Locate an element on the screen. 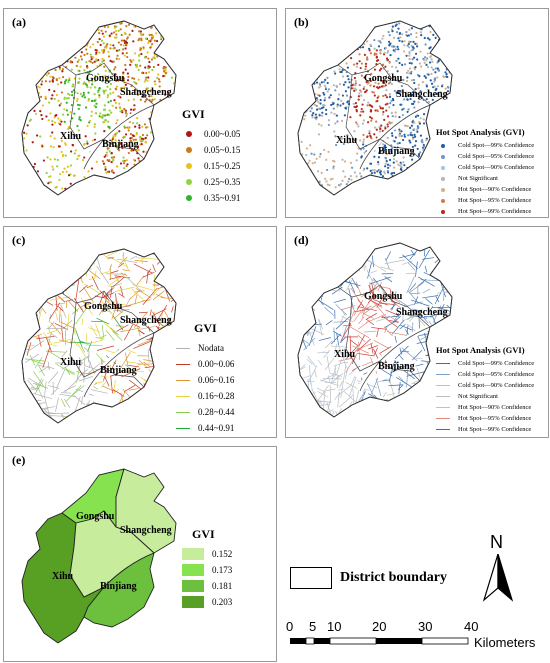 The width and height of the screenshot is (550, 663). legend-b-item: Hot Spot—99% Confidence is located at coordinates (485, 211).